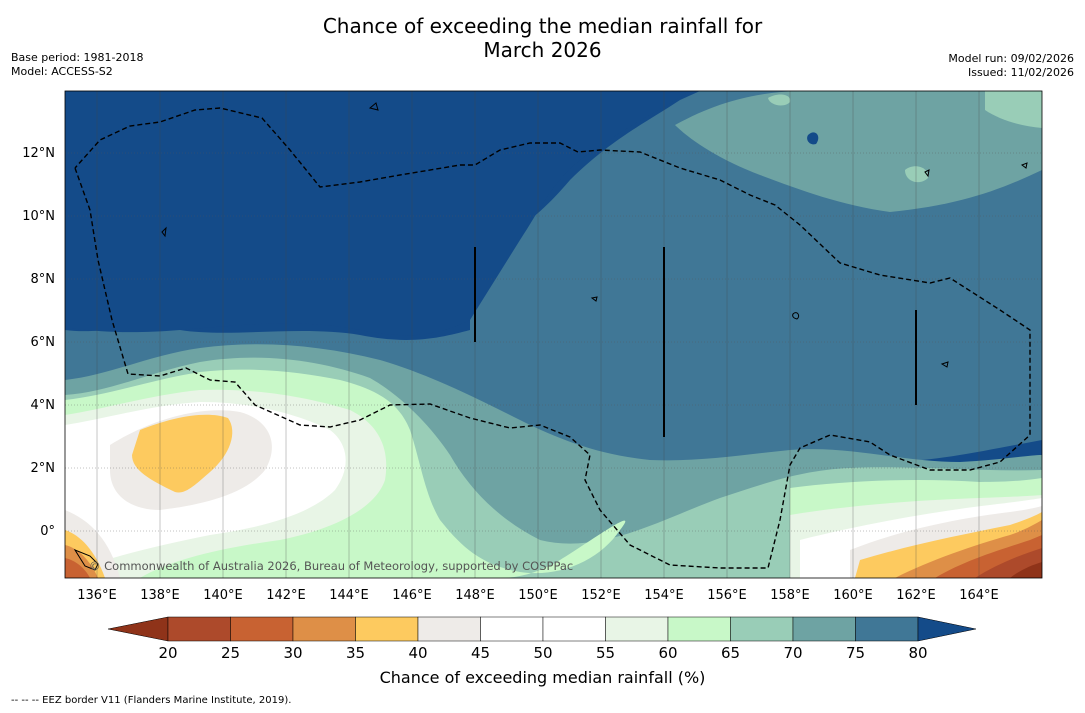 This screenshot has width=1085, height=713. What do you see at coordinates (43, 468) in the screenshot?
I see `lat-label: 2°N` at bounding box center [43, 468].